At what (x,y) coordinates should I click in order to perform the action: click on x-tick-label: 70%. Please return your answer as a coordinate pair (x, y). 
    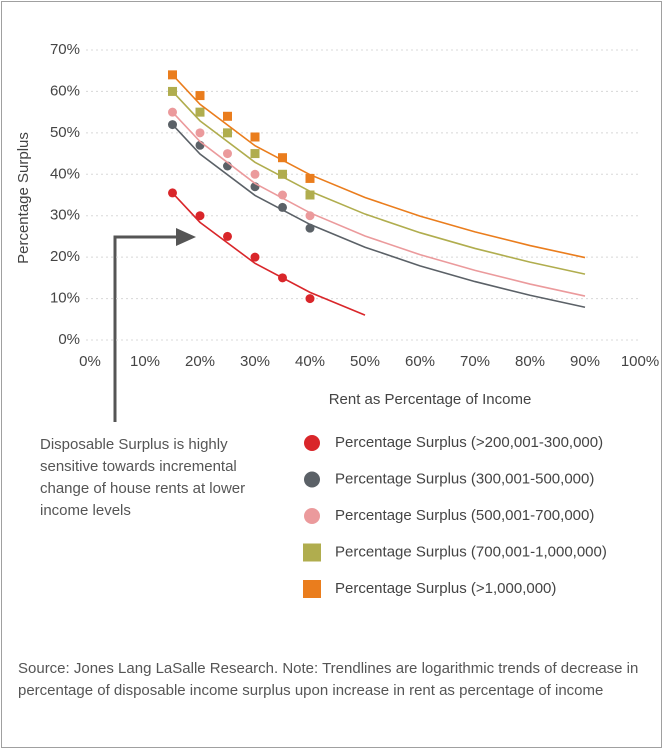
    Looking at the image, I should click on (475, 361).